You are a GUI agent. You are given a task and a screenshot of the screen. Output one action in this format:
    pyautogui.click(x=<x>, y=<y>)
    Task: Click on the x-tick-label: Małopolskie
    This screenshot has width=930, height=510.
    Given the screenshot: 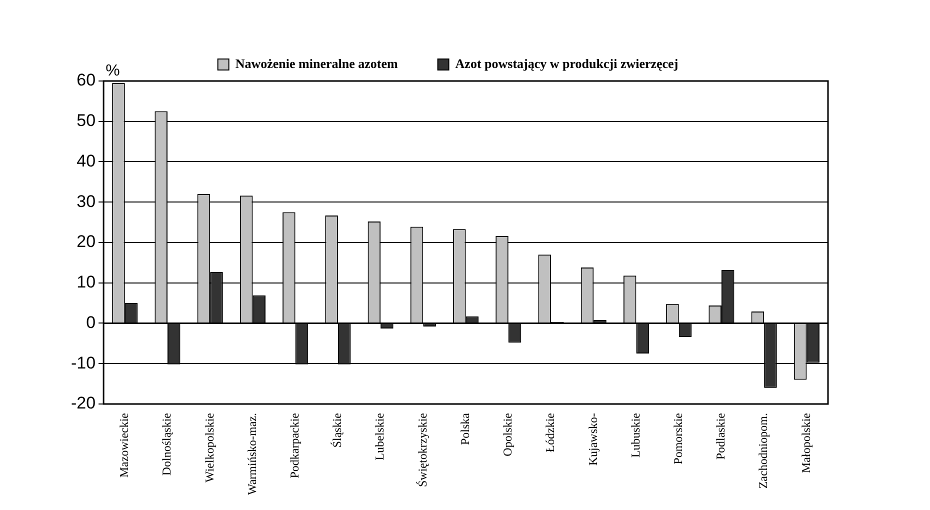 What is the action you would take?
    pyautogui.click(x=805, y=442)
    